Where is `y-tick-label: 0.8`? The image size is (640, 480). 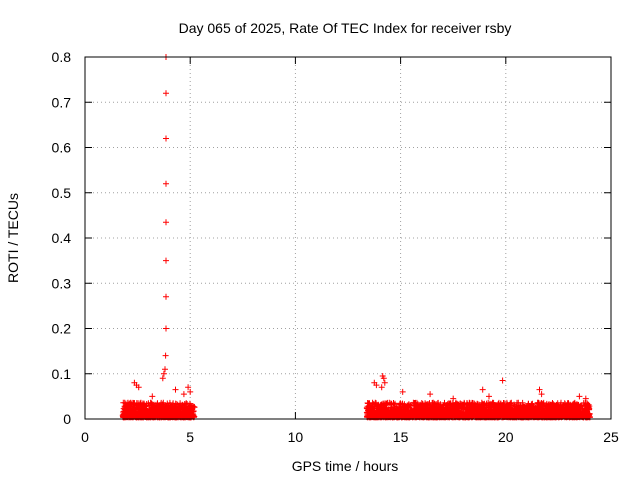 y-tick-label: 0.8 is located at coordinates (62, 57).